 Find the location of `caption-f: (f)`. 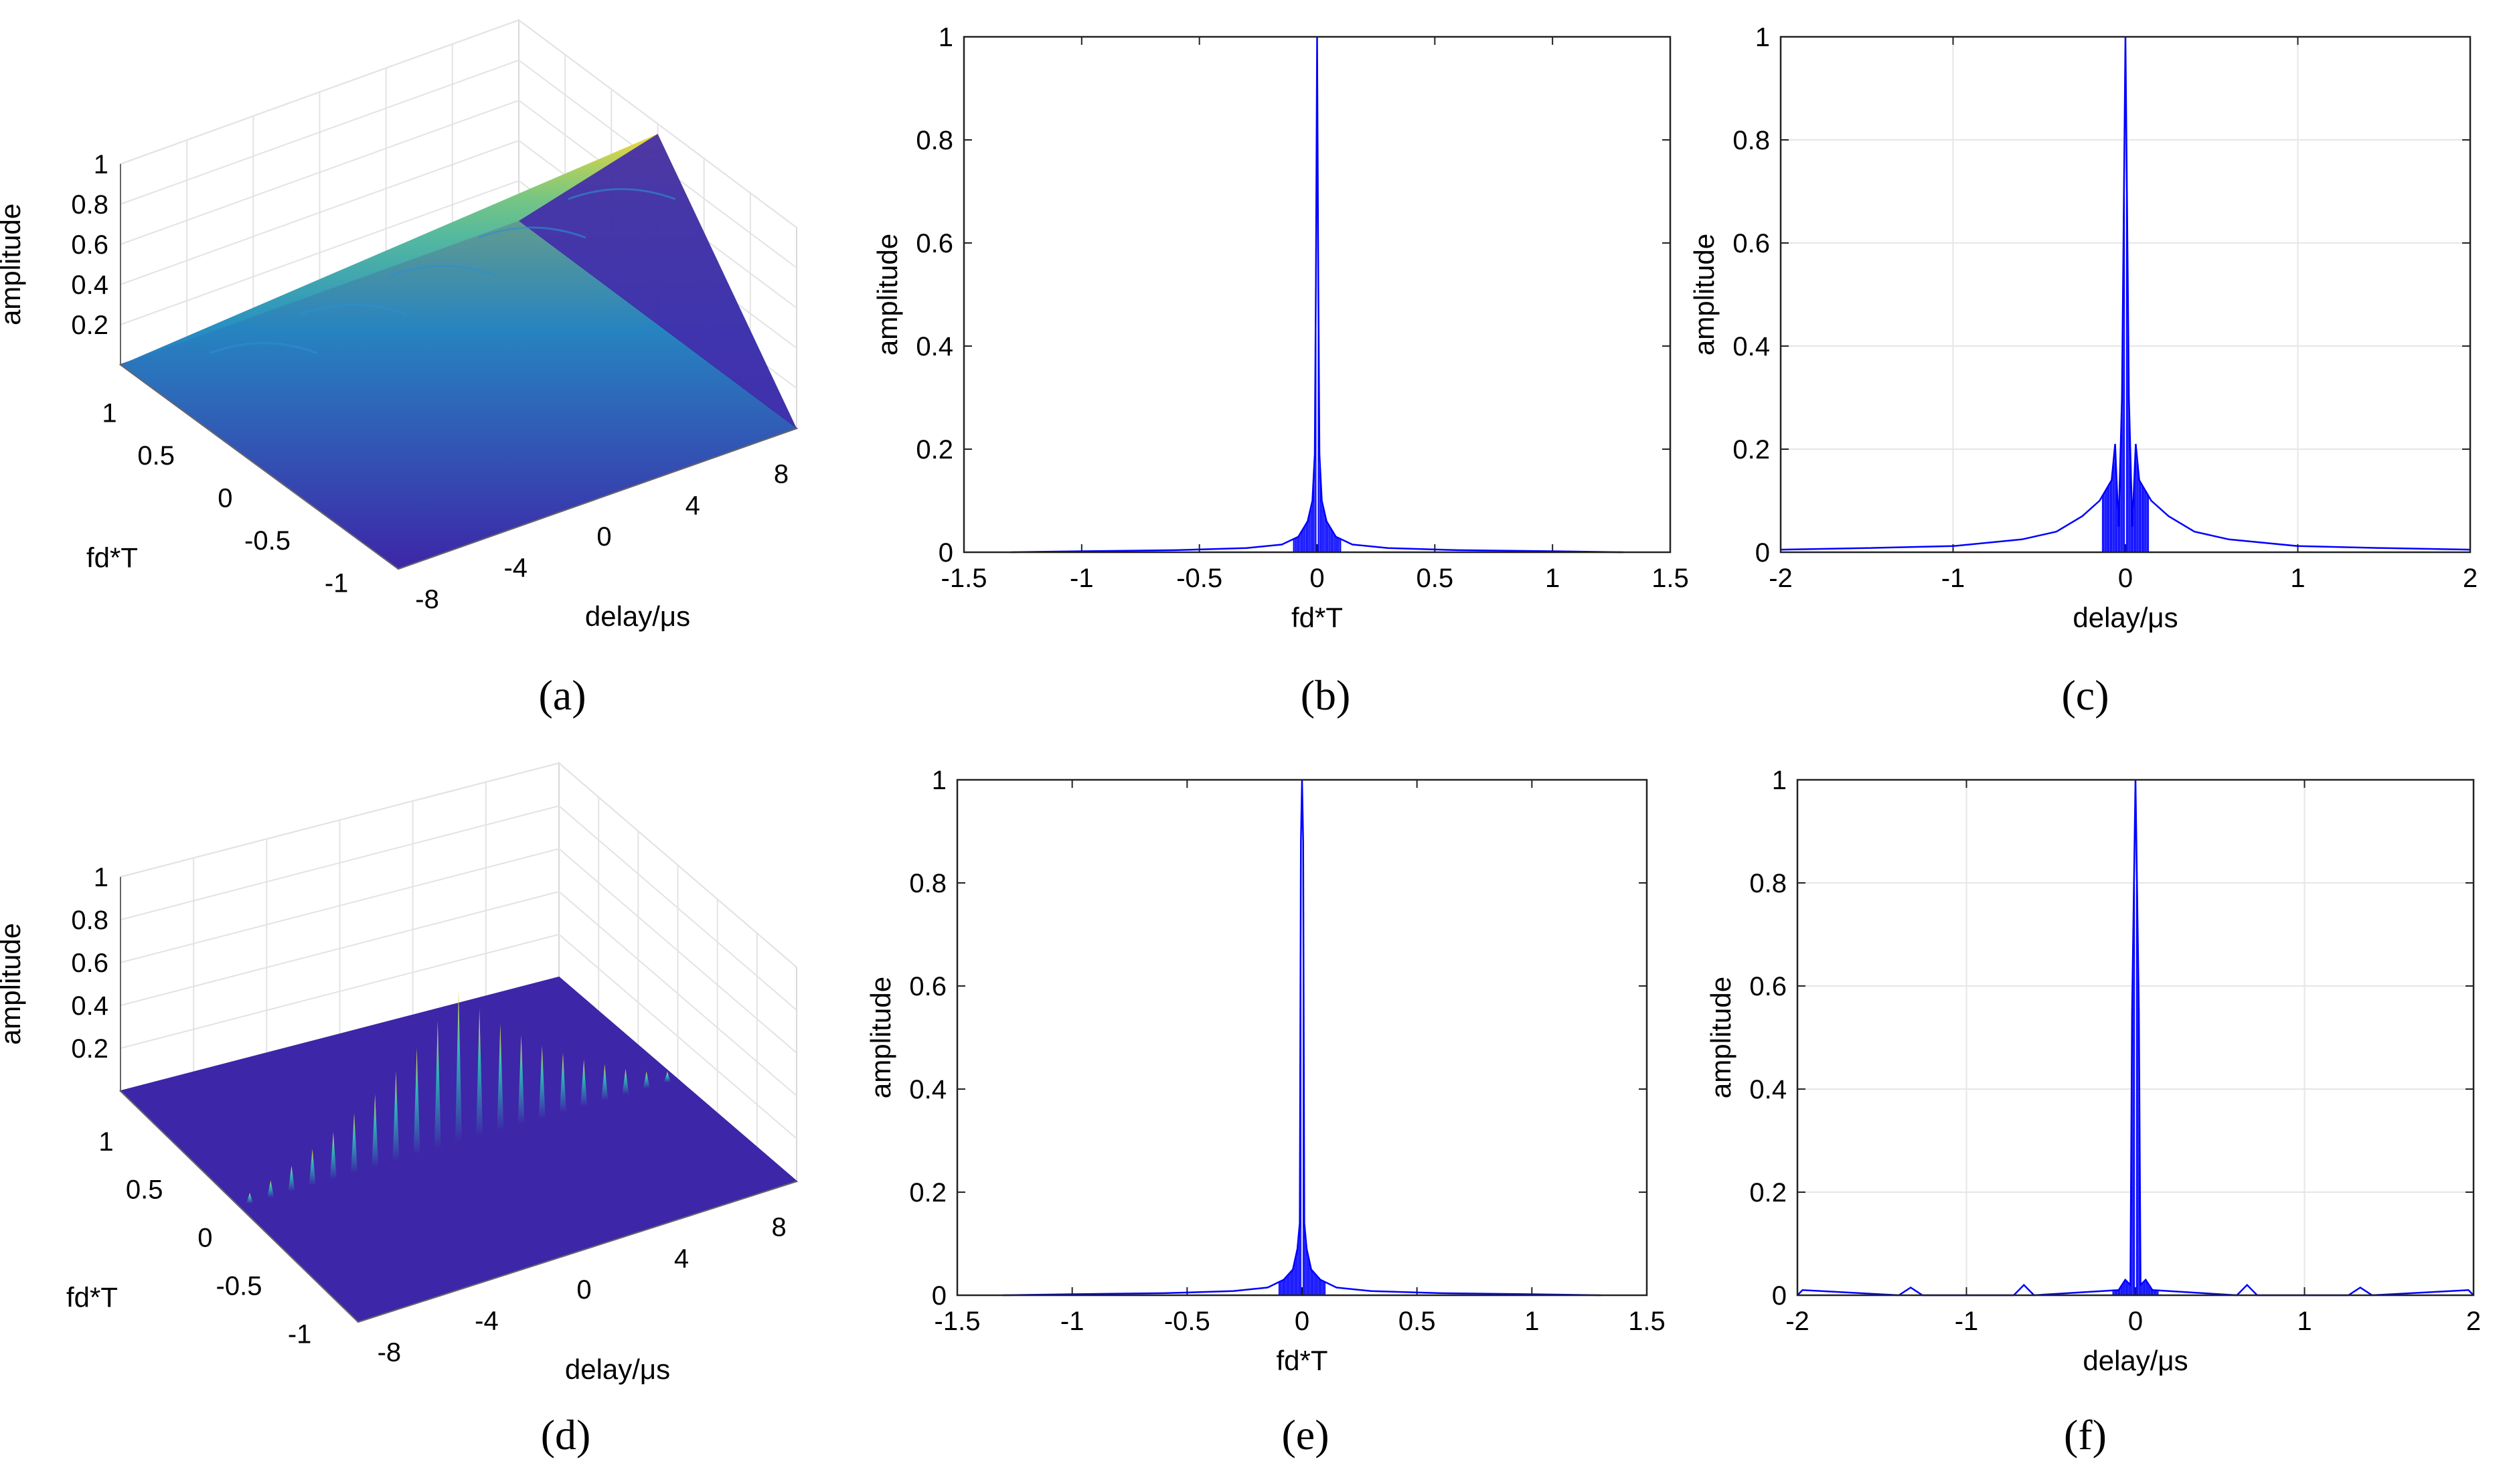

caption-f: (f) is located at coordinates (2085, 1435).